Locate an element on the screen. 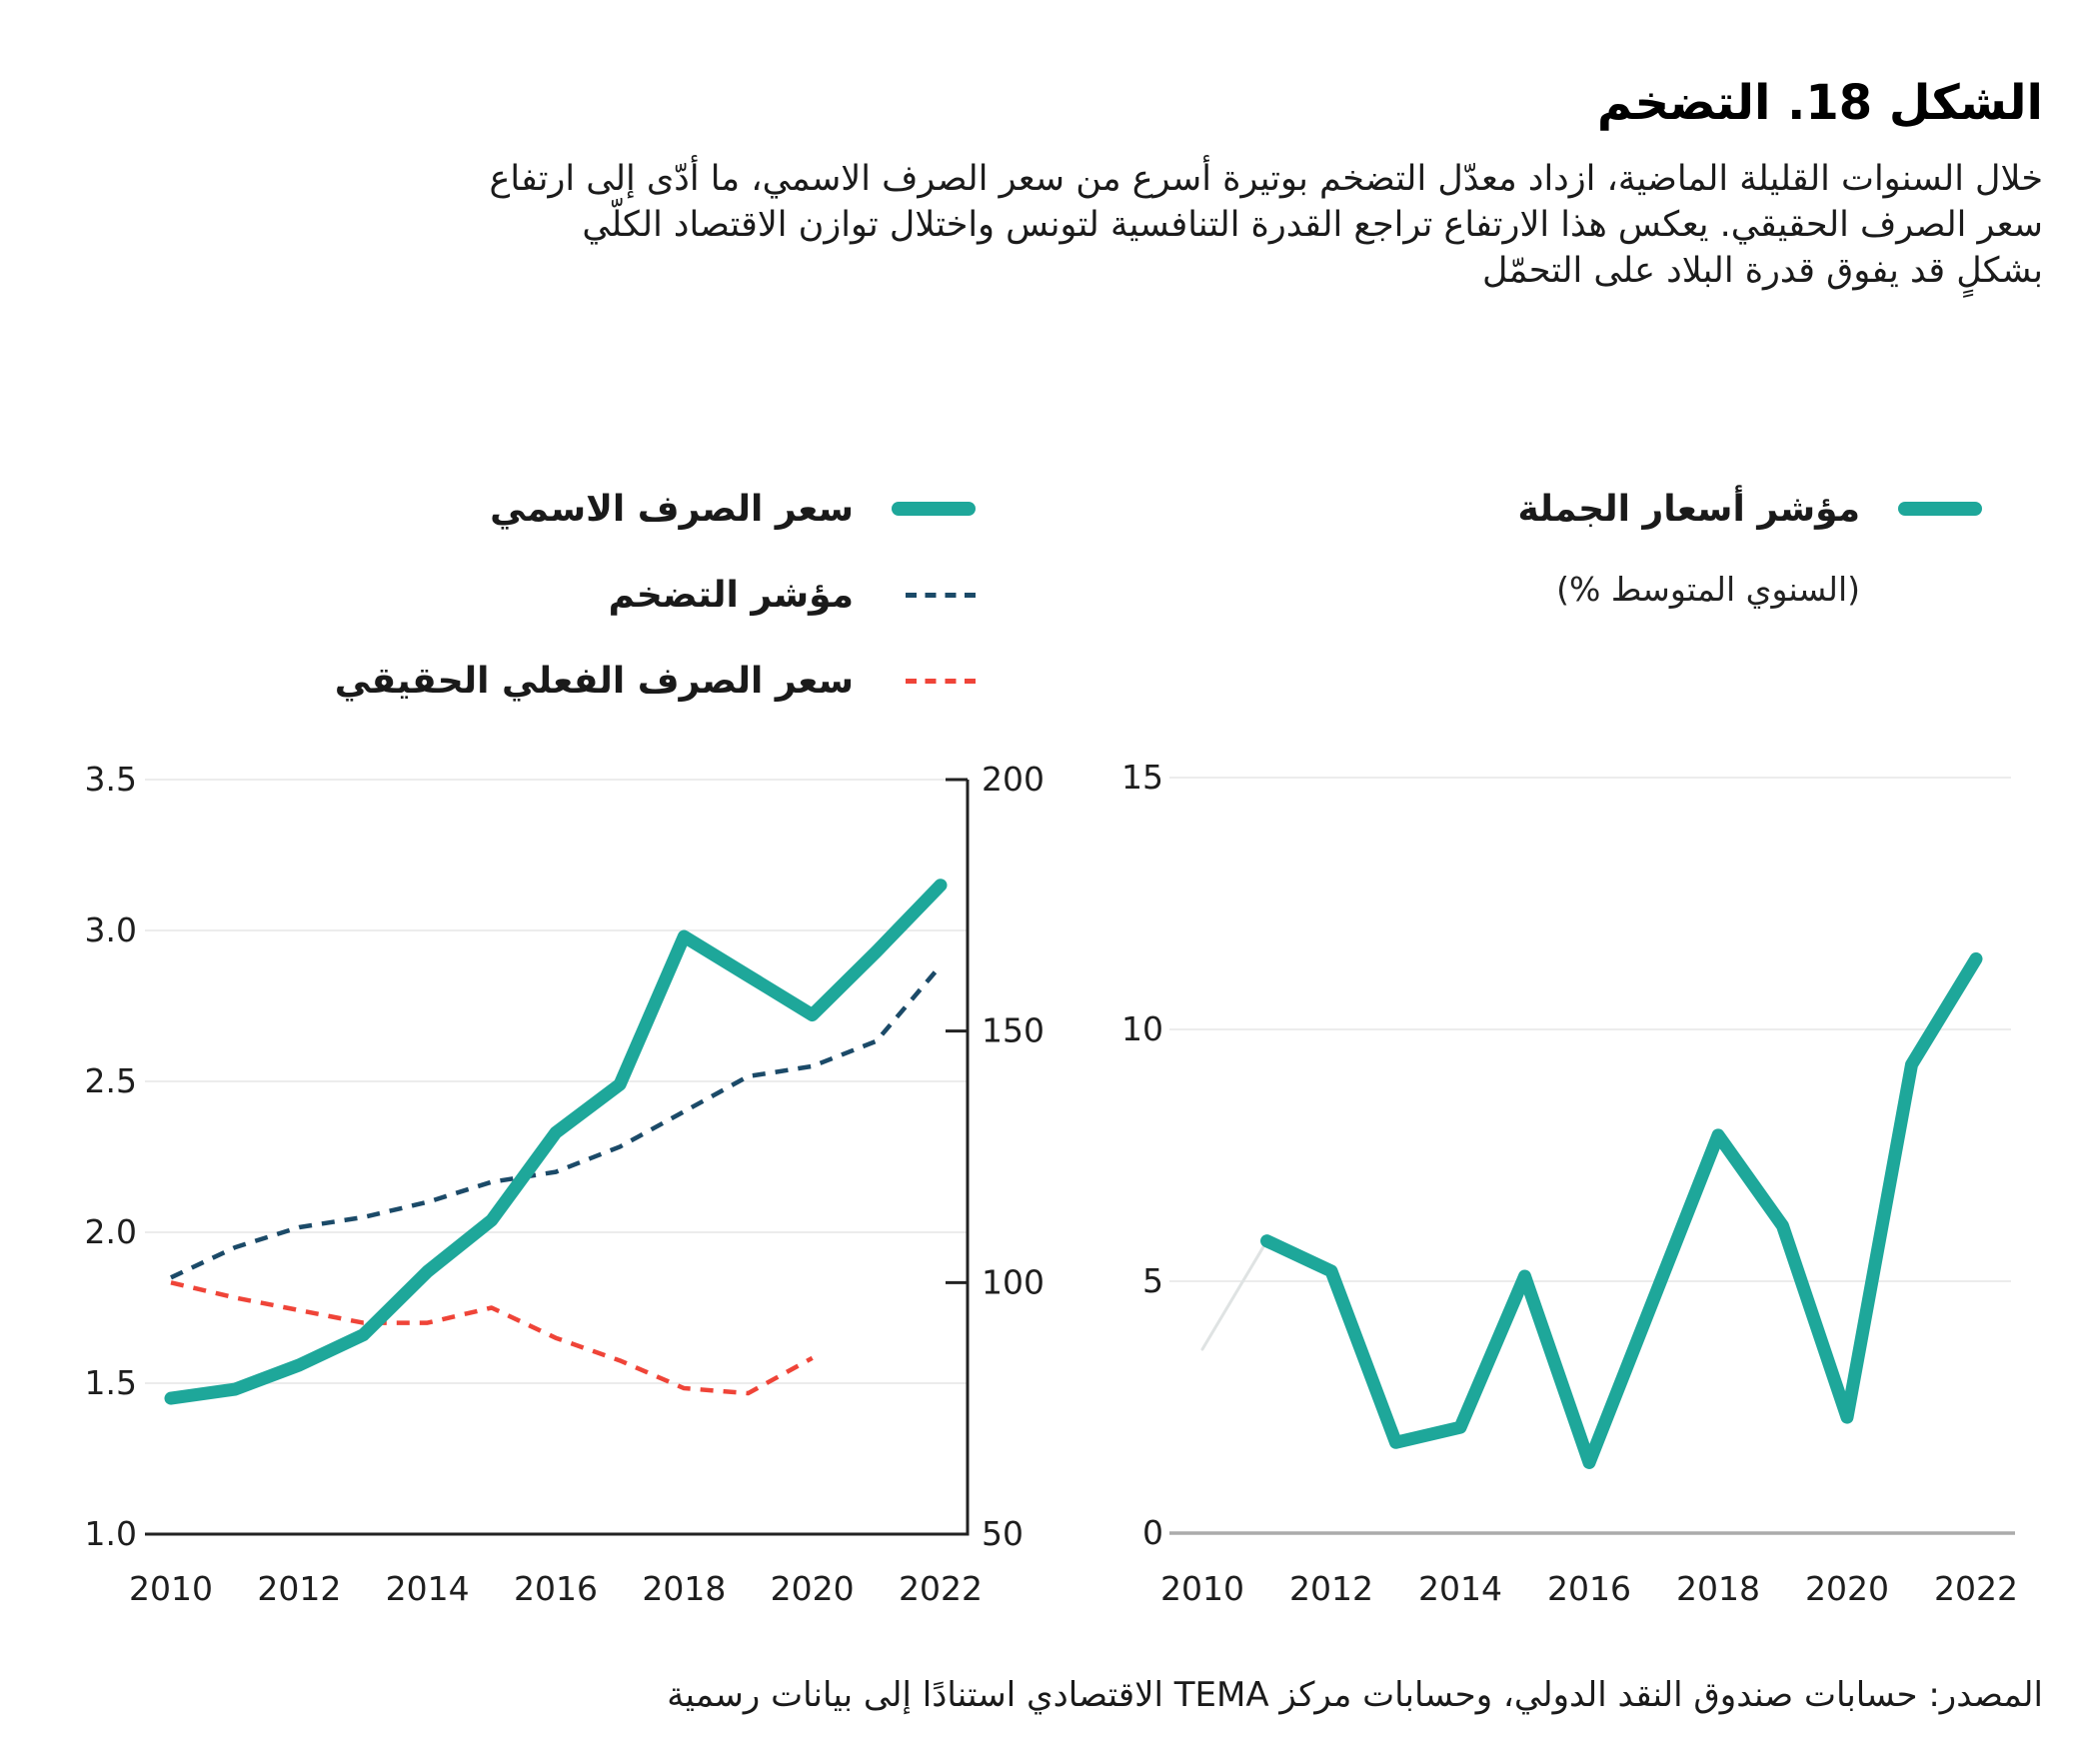 The image size is (2083, 1764). legend-label-nominal-exchange-rate: سعر الصرف الاسمي is located at coordinates (672, 509).